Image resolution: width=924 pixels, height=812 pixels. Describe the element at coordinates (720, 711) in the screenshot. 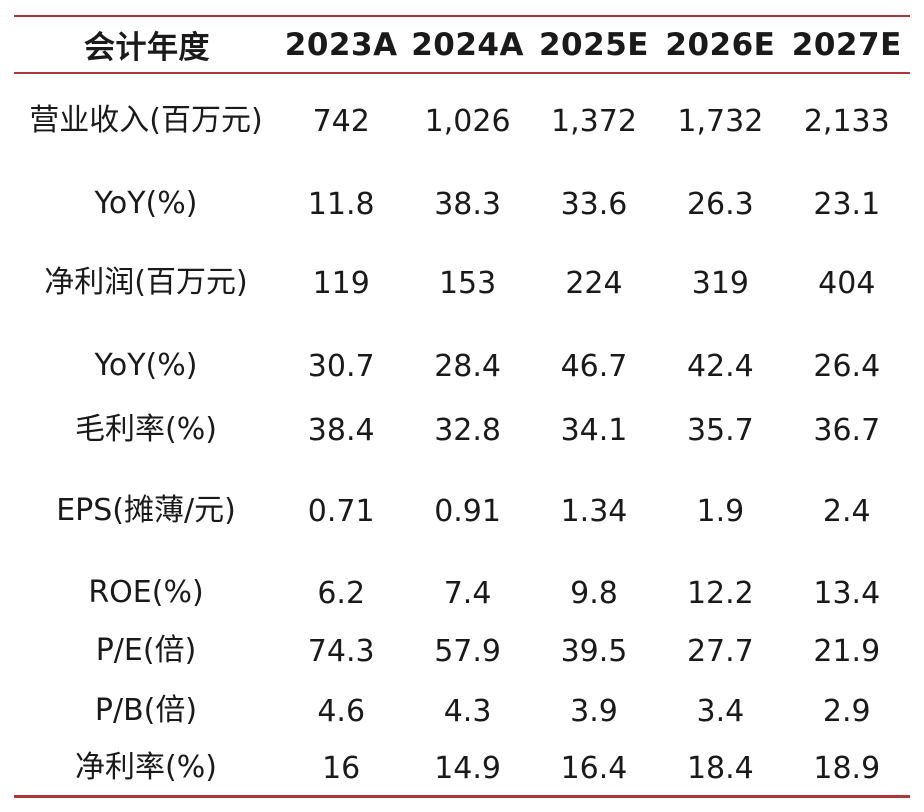

I see `cell-value: 3.4` at that location.